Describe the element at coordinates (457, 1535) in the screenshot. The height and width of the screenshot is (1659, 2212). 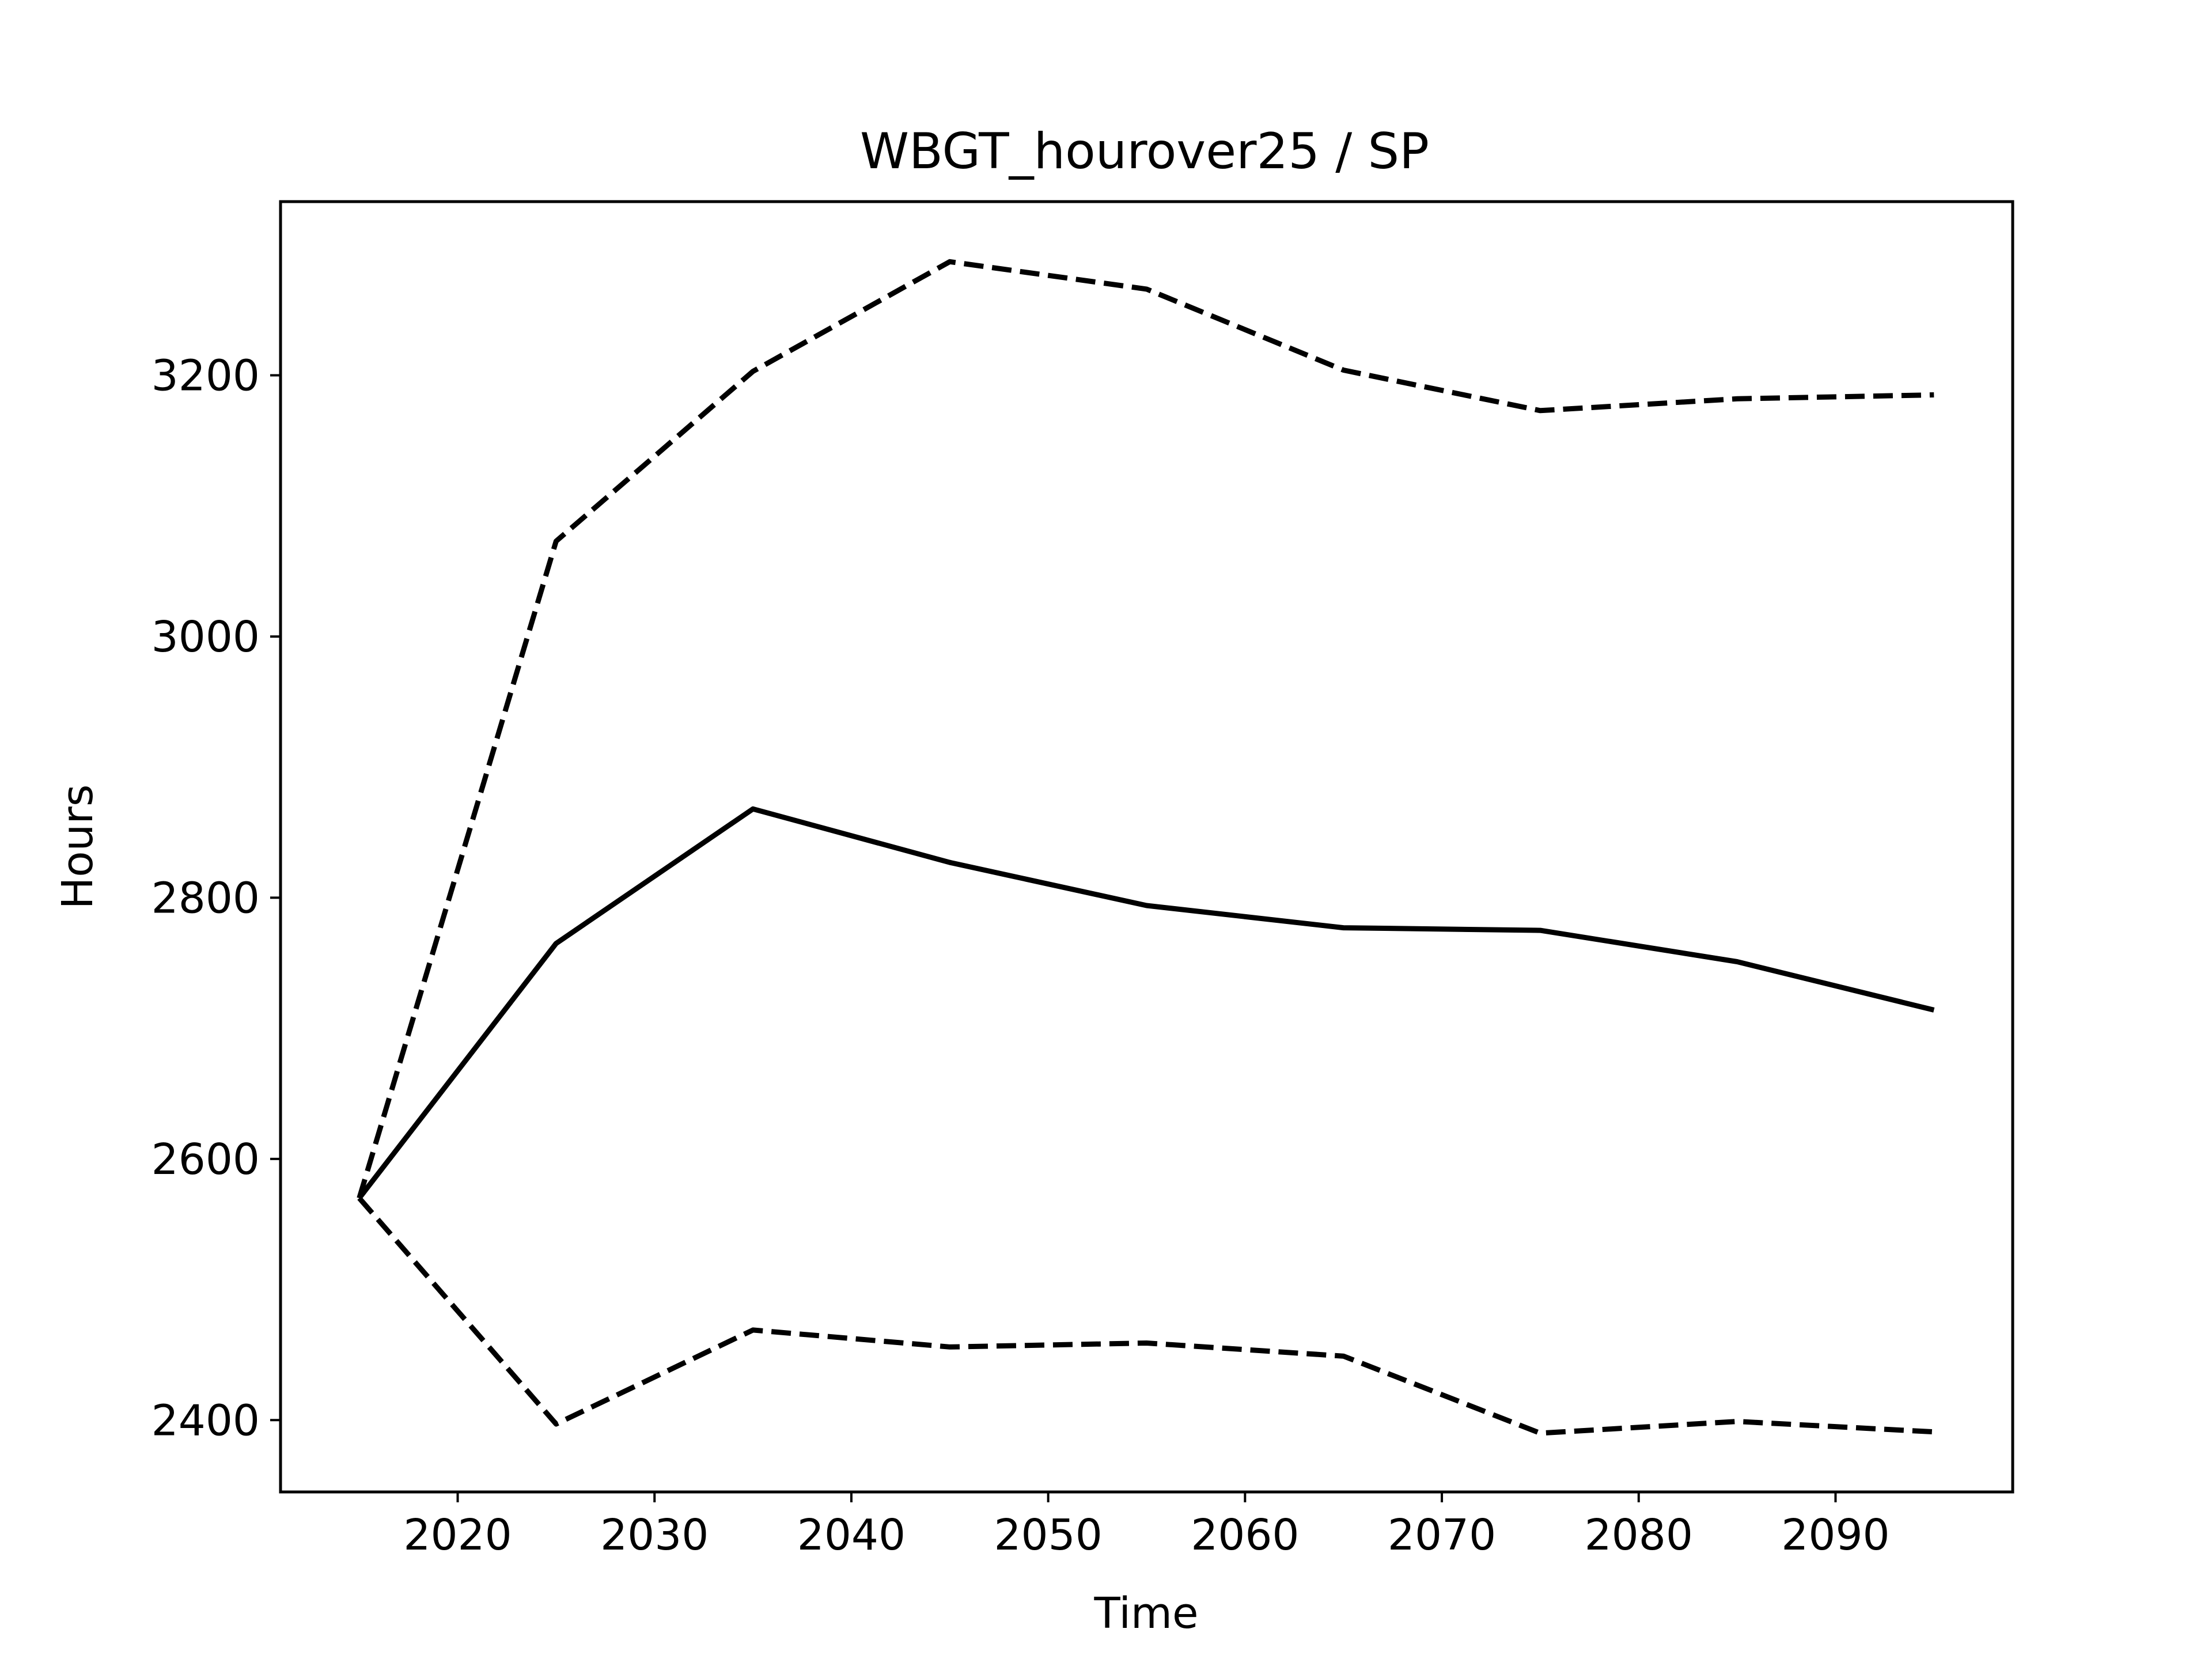
I see `x-tick-label: 2020` at that location.